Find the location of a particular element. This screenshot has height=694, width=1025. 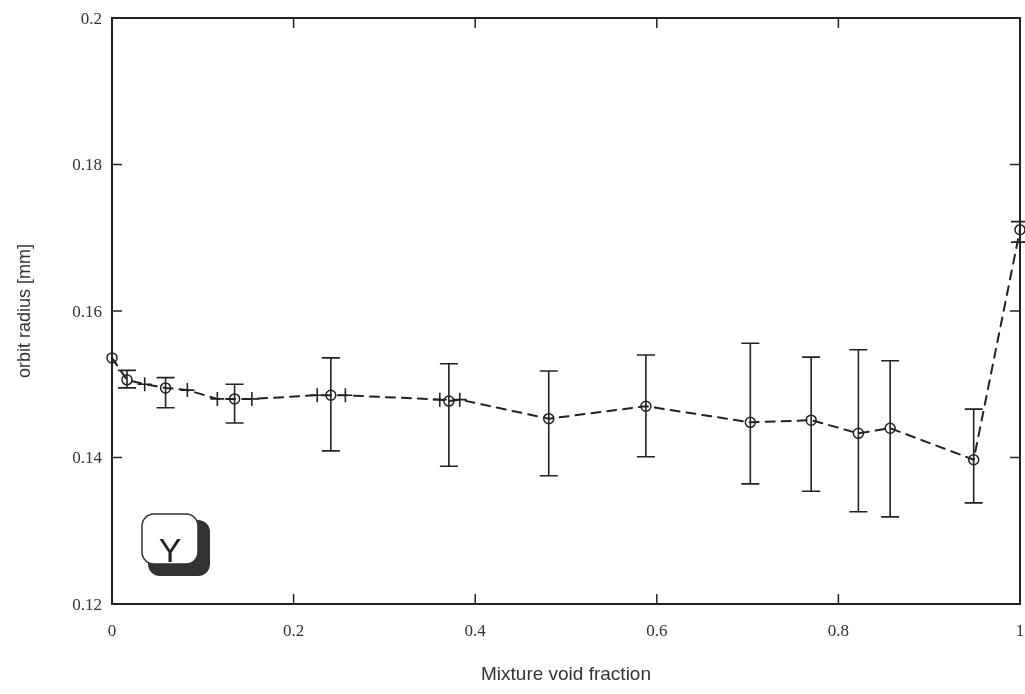

x-tick-label: 0.4 is located at coordinates (475, 630).